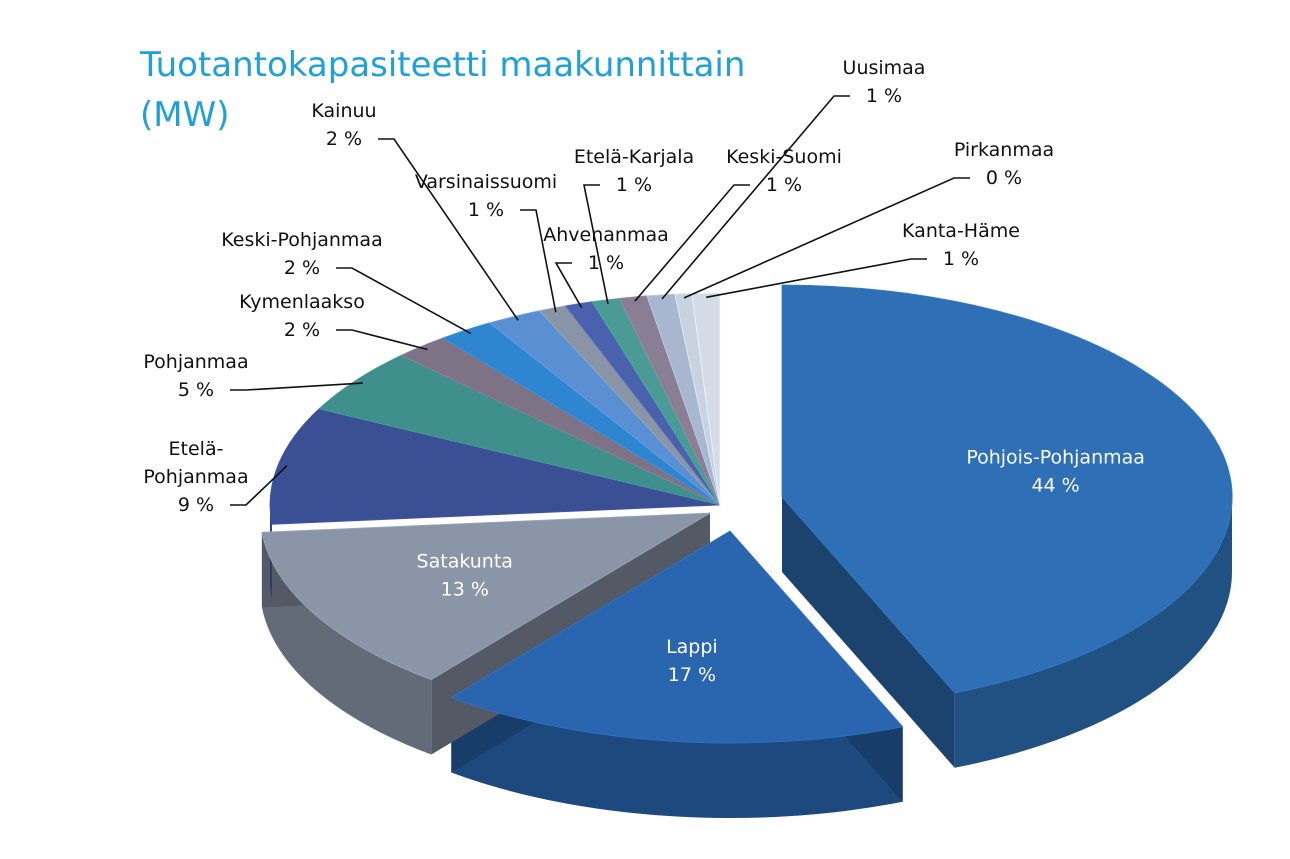 The height and width of the screenshot is (859, 1290). Describe the element at coordinates (884, 82) in the screenshot. I see `slice-label-uusimaa: Uusimaa 1 %` at that location.